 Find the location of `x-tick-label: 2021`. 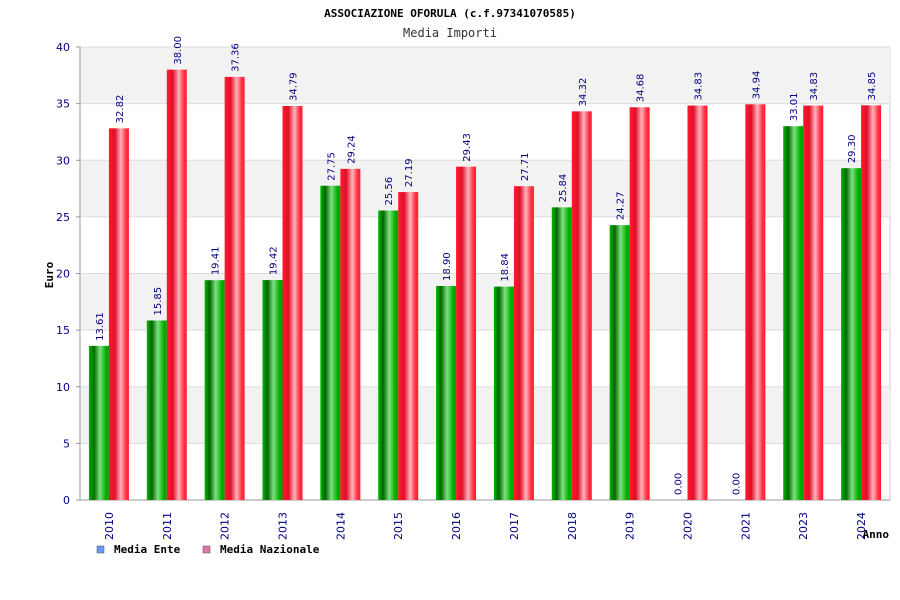

x-tick-label: 2021 is located at coordinates (745, 526).